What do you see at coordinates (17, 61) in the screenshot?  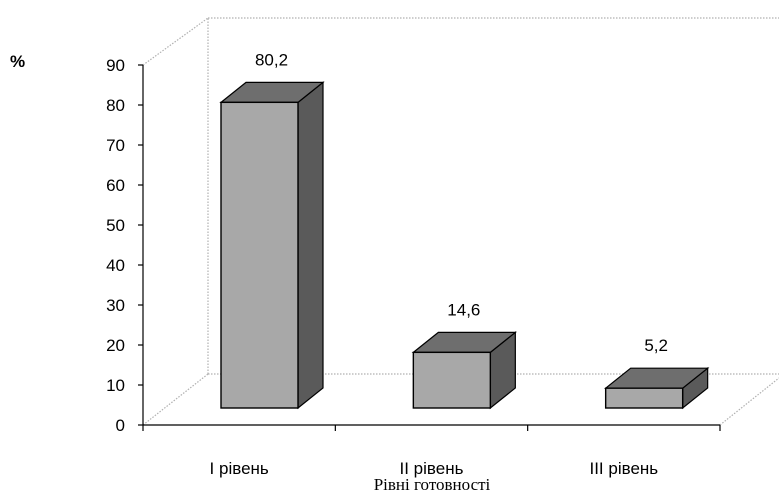 I see `y-axis-label: %` at bounding box center [17, 61].